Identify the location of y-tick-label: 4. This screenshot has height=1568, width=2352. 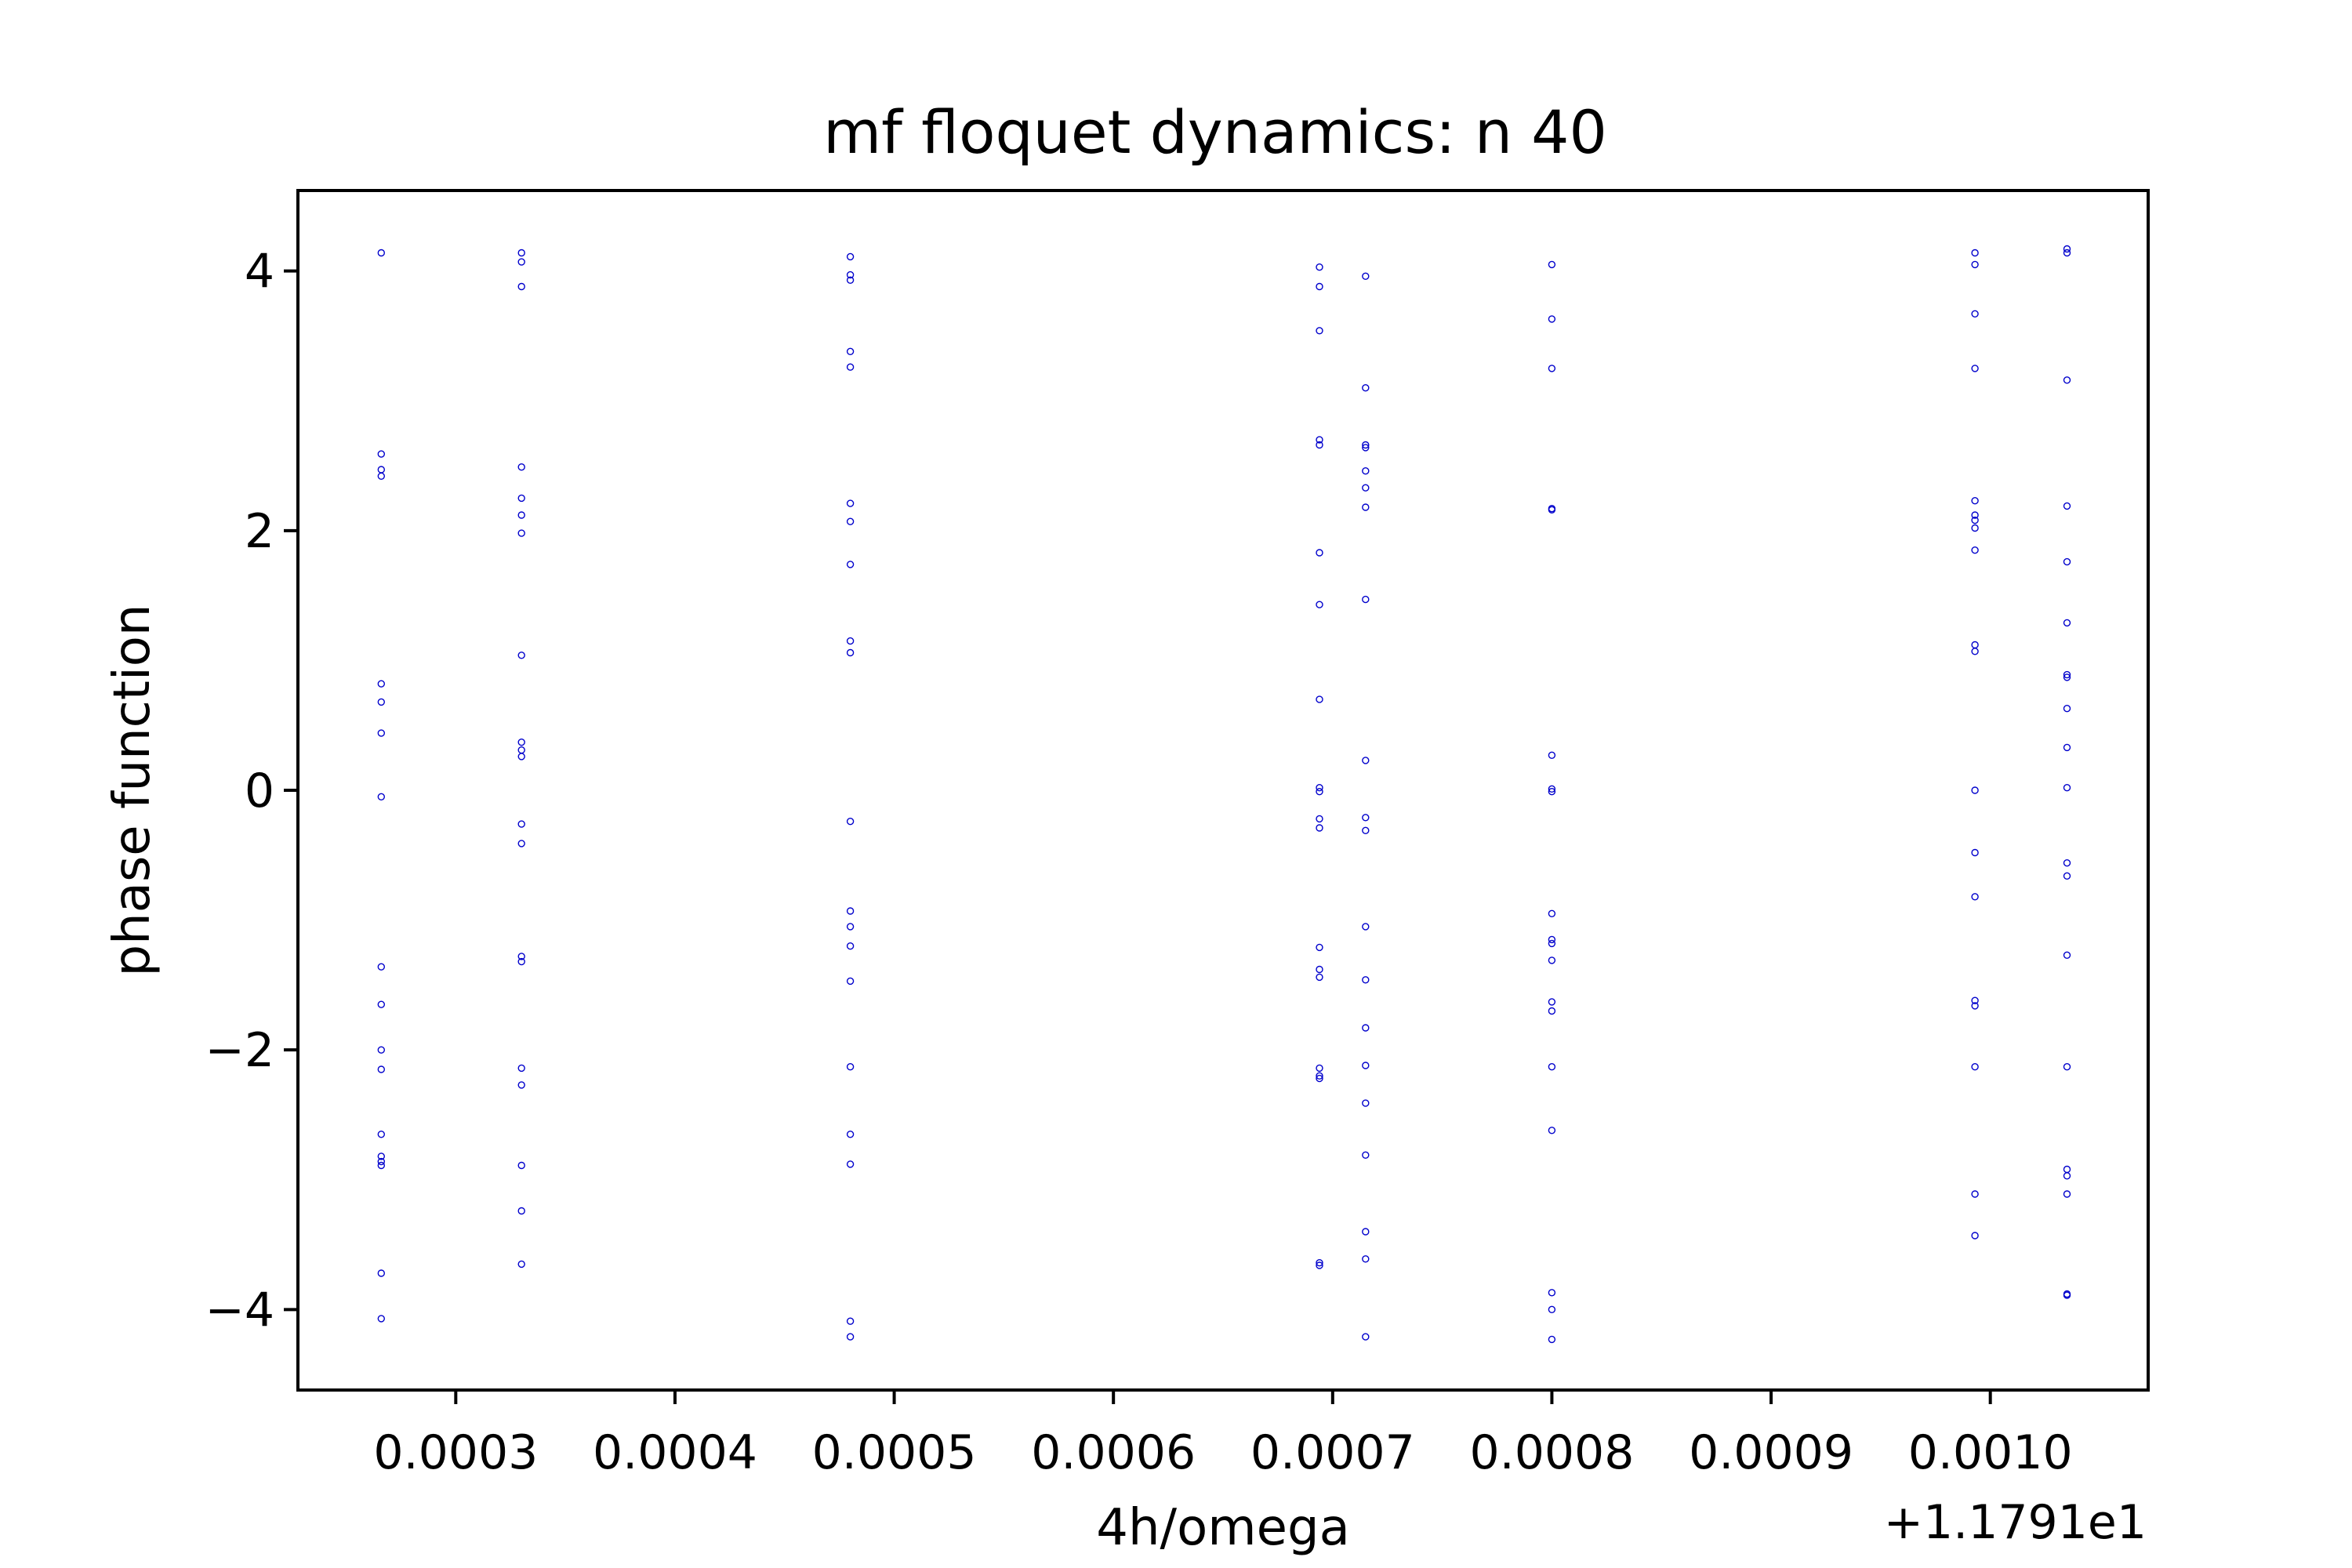
(259, 272).